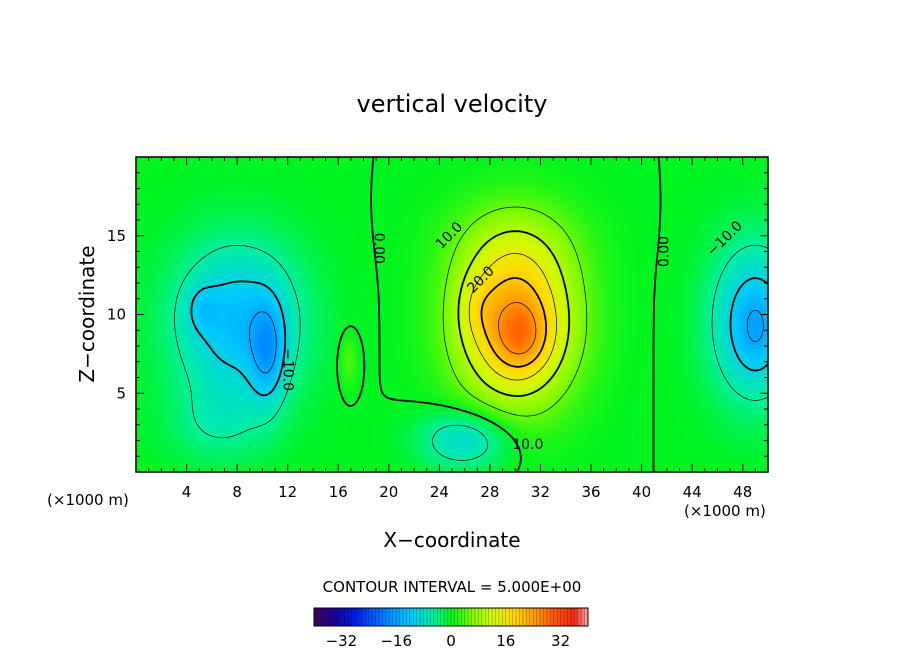 The width and height of the screenshot is (904, 654). What do you see at coordinates (451, 540) in the screenshot?
I see `x-axis-label: X−coordinate` at bounding box center [451, 540].